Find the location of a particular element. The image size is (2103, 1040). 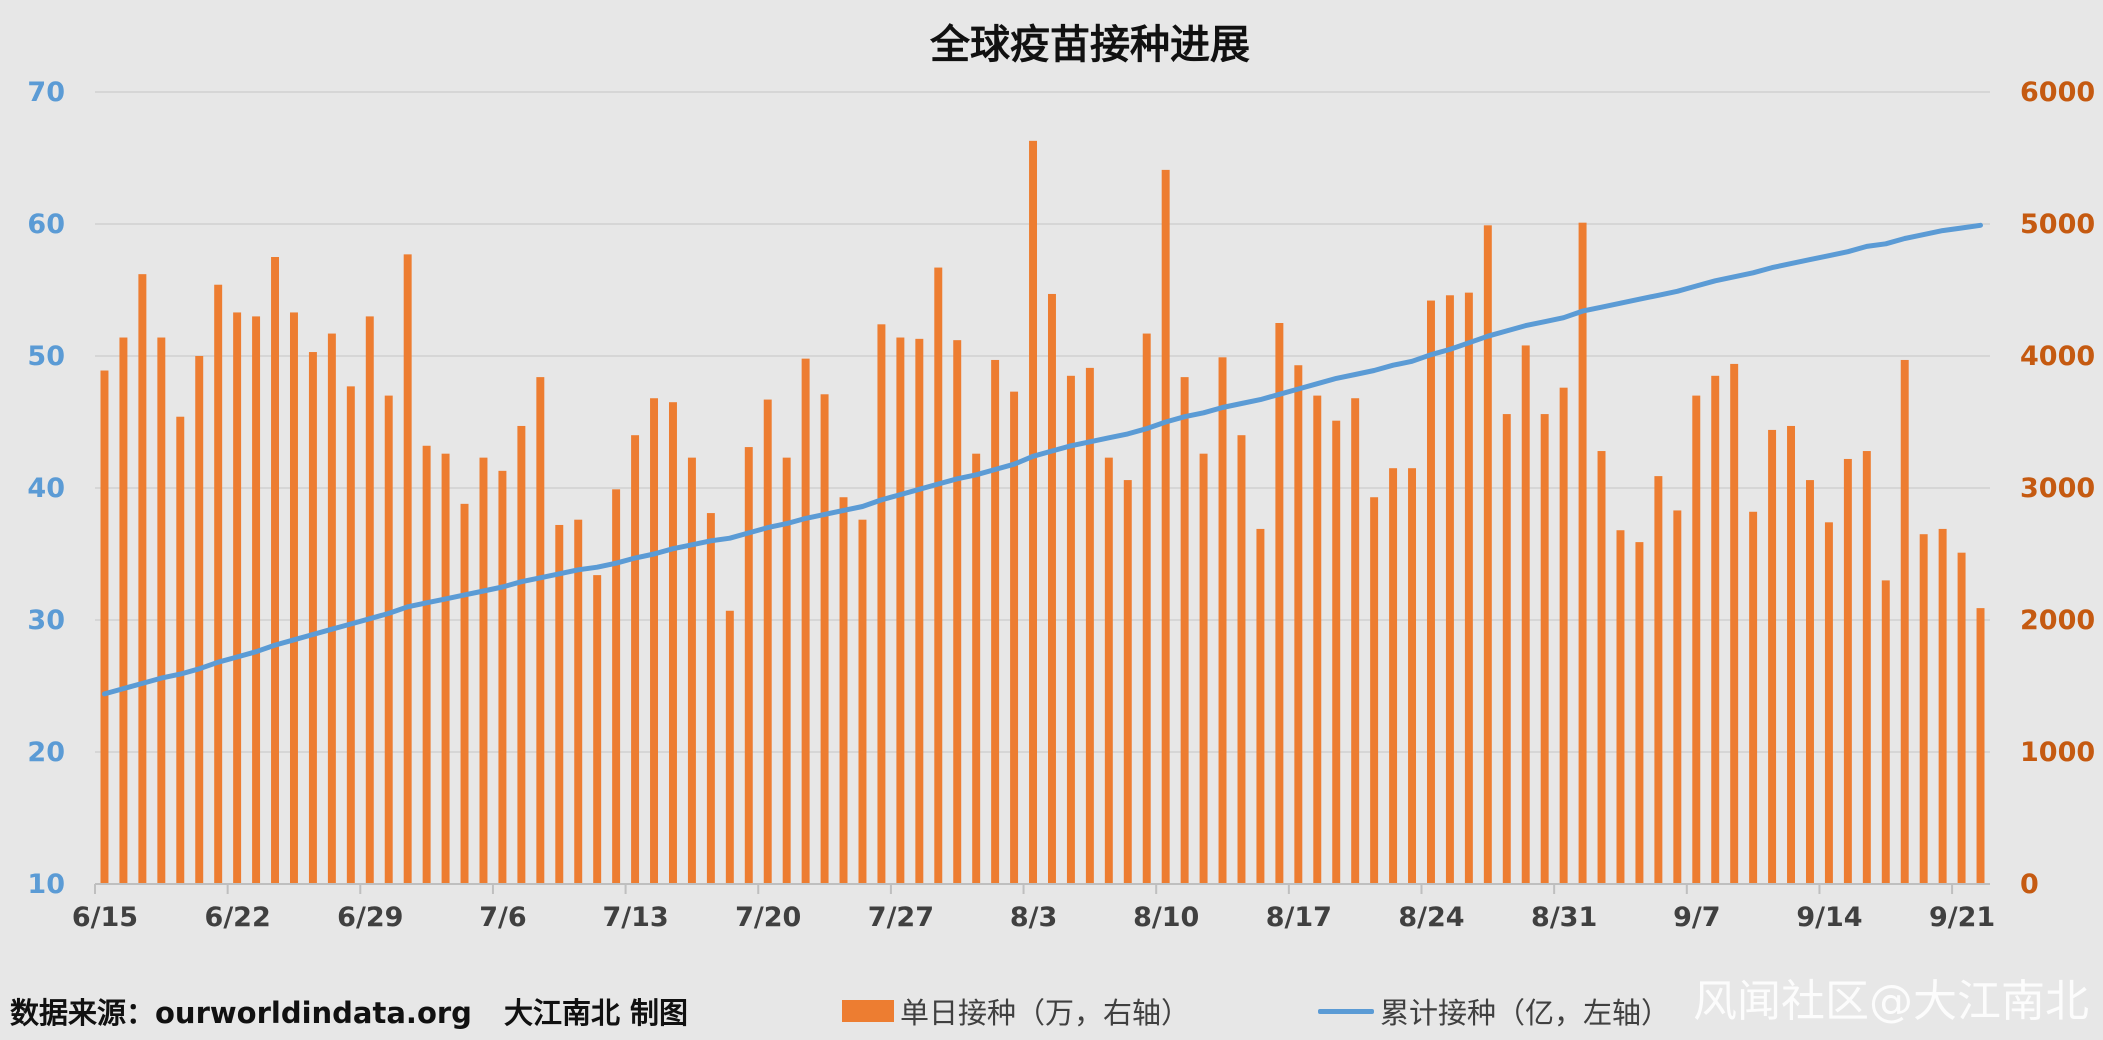

author-text: 大江南北 制图 is located at coordinates (596, 1013).